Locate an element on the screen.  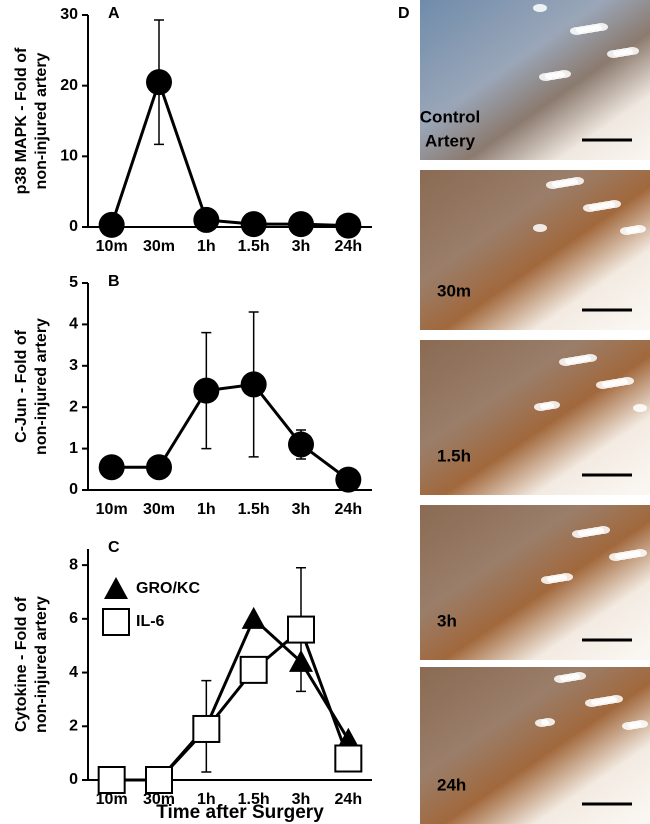
y-tick-label: 1 is located at coordinates (73, 448).